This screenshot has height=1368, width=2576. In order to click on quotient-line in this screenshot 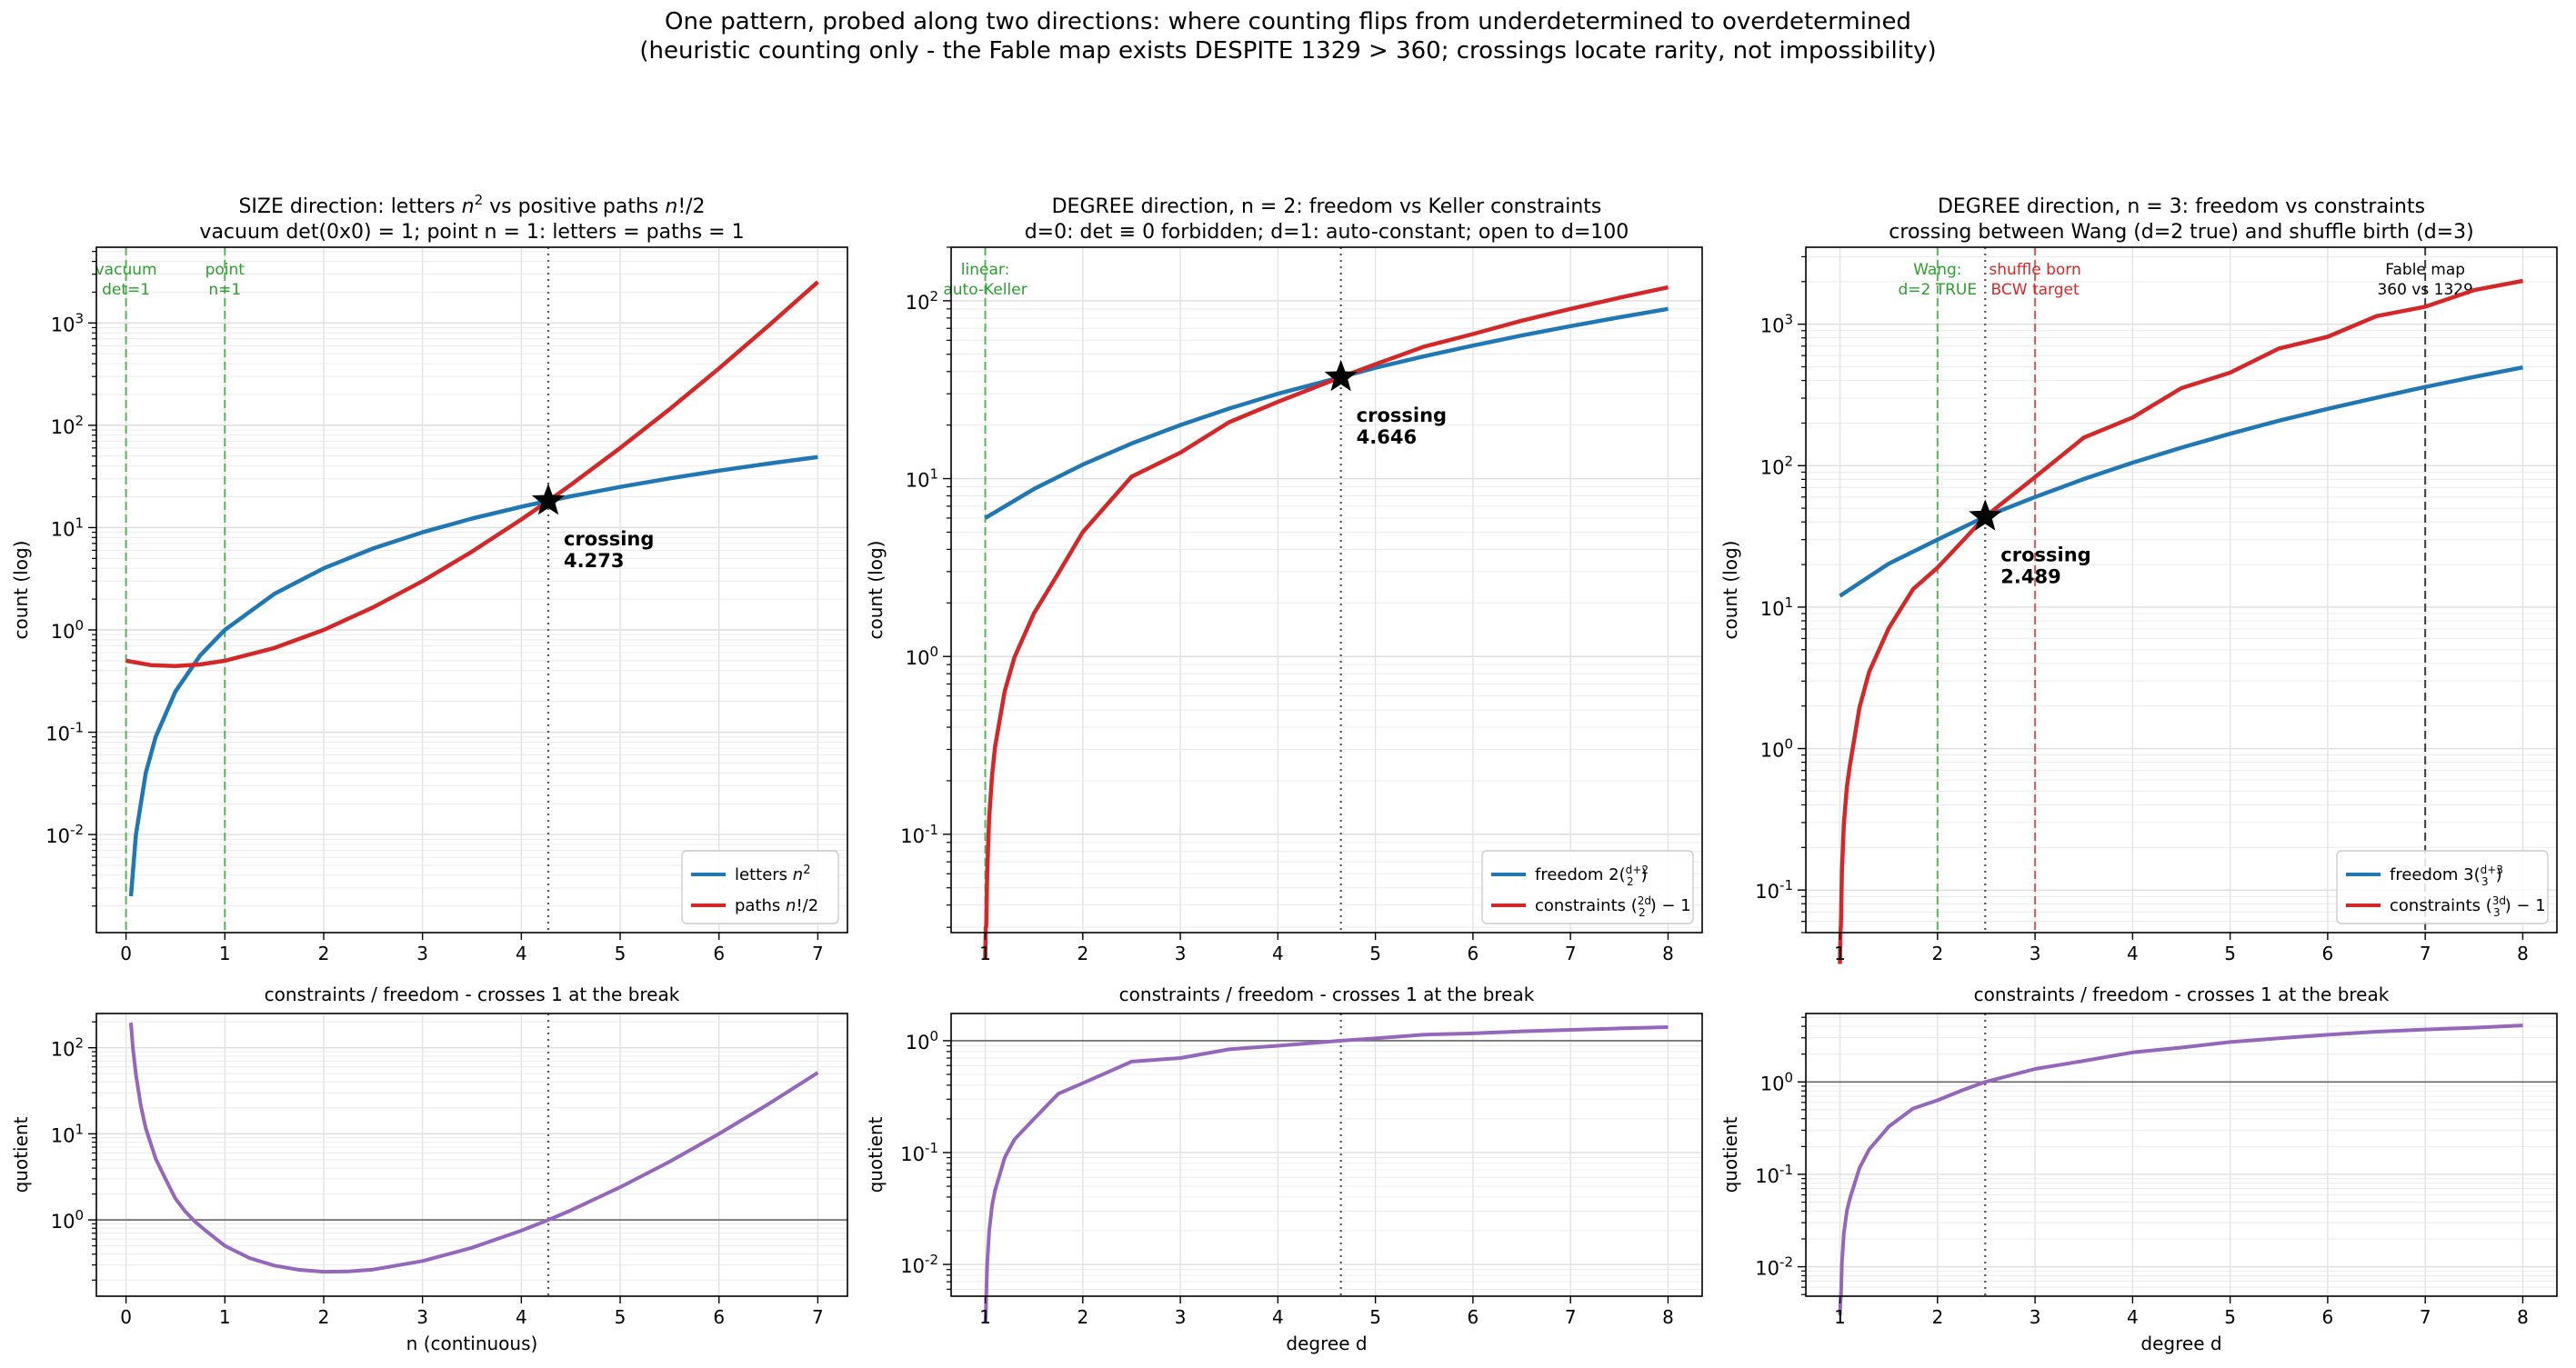, I will do `click(474, 1148)`.